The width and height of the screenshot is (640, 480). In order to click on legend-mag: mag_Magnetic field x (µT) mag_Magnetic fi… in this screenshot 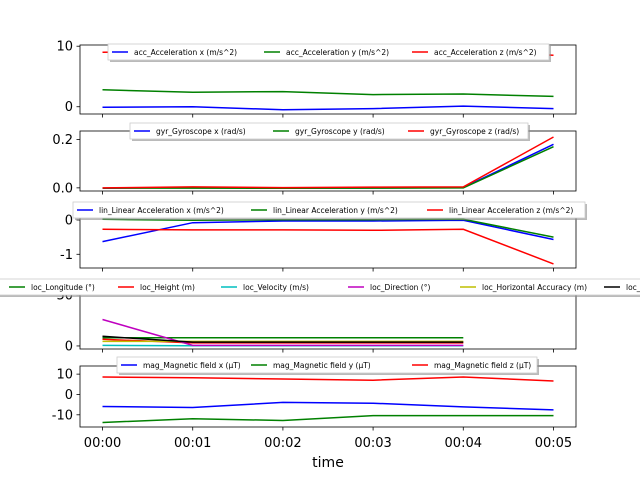, I will do `click(327, 365)`.